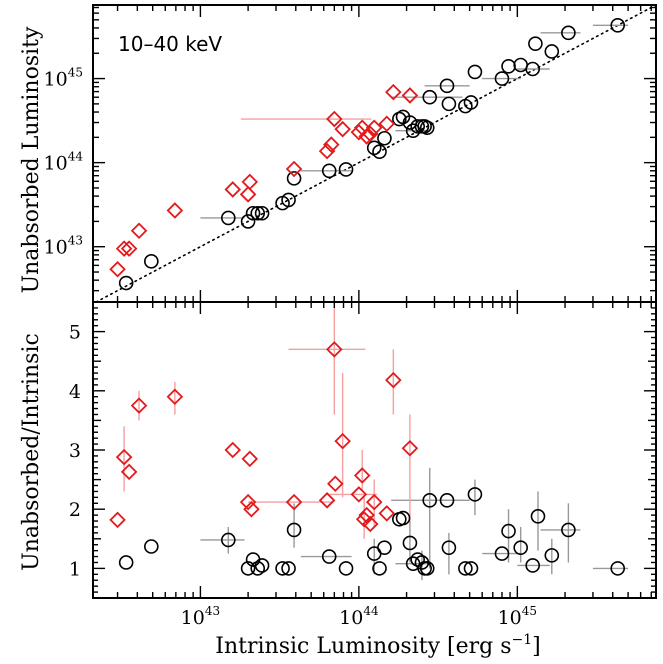 The height and width of the screenshot is (664, 663). Describe the element at coordinates (75, 241) in the screenshot. I see `top-y-tick-label-exp: 43` at that location.